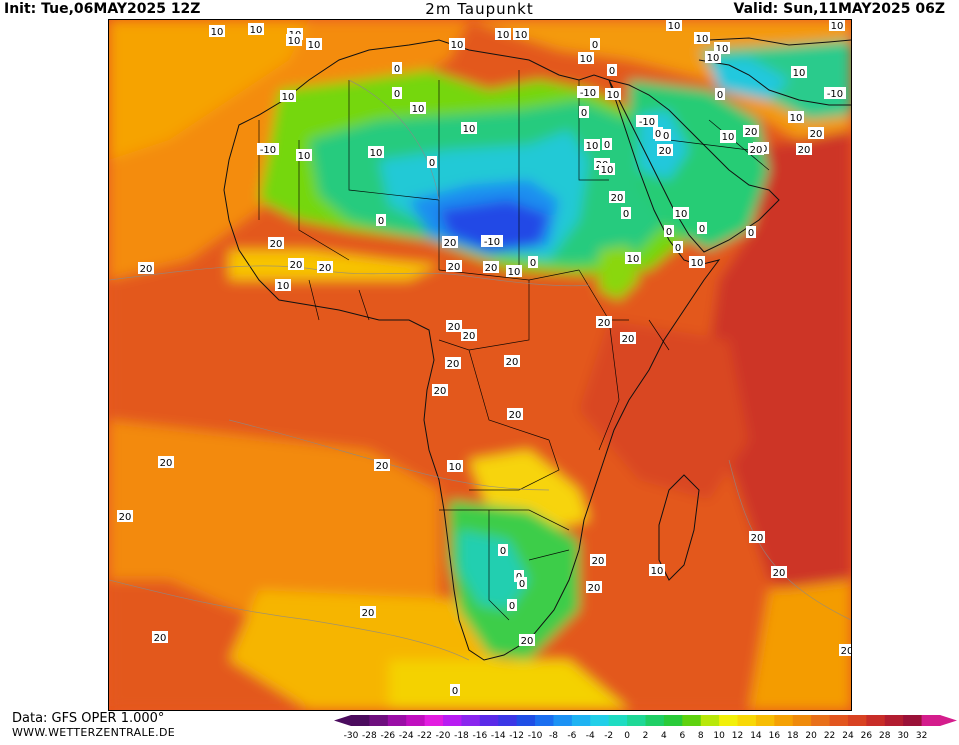  What do you see at coordinates (387, 736) in the screenshot?
I see `legend-tick-label: -26` at bounding box center [387, 736].